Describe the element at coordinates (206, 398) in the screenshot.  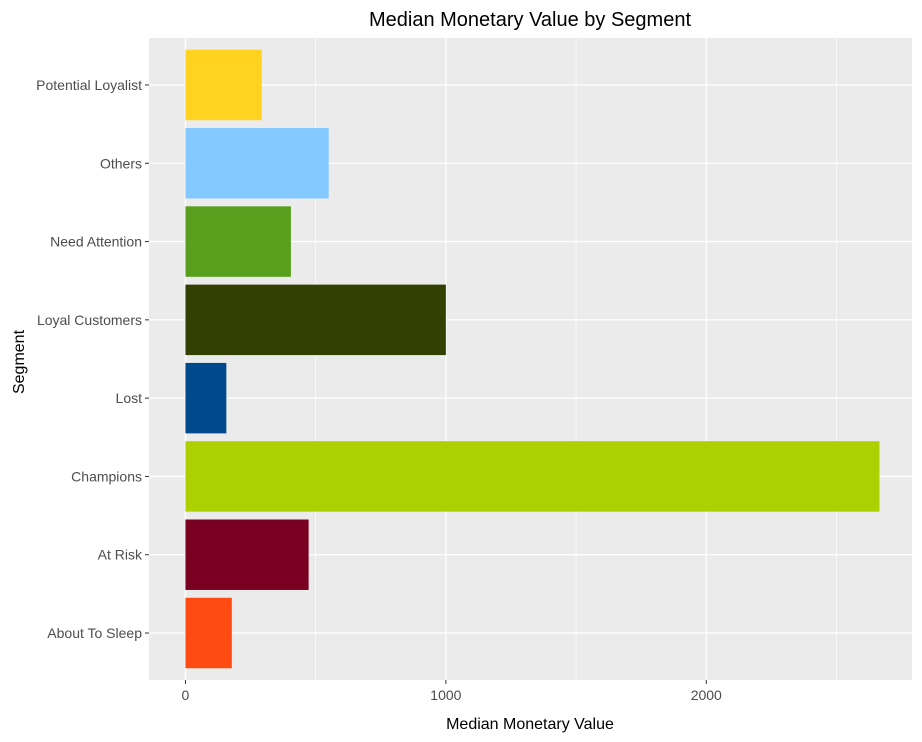
I see `bar-lost` at that location.